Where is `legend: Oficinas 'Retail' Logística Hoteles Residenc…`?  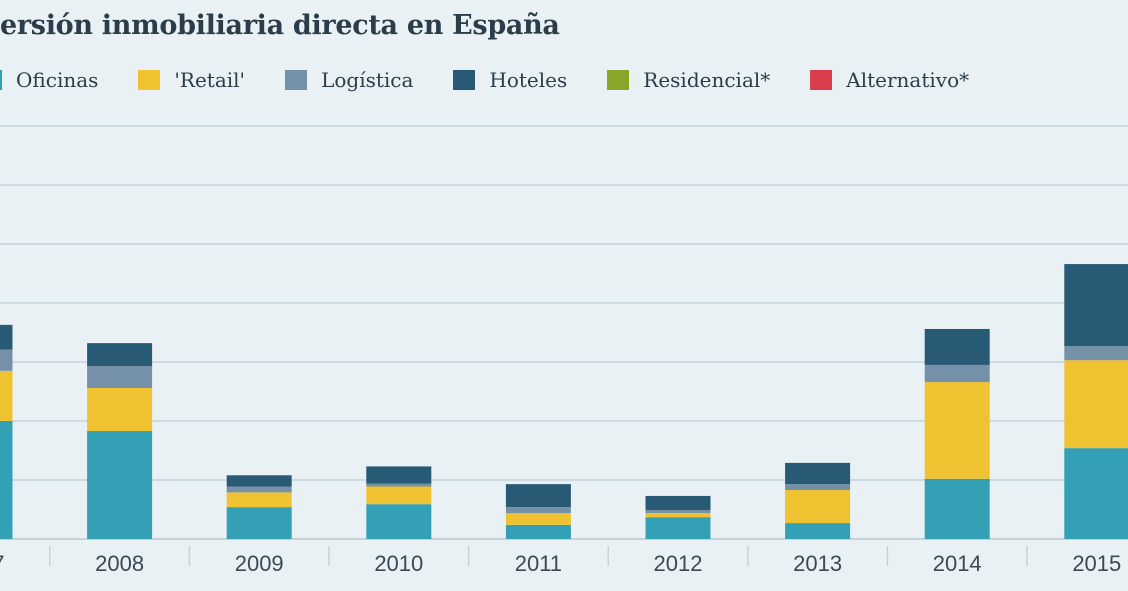 legend: Oficinas 'Retail' Logística Hoteles Residenc… is located at coordinates (504, 80).